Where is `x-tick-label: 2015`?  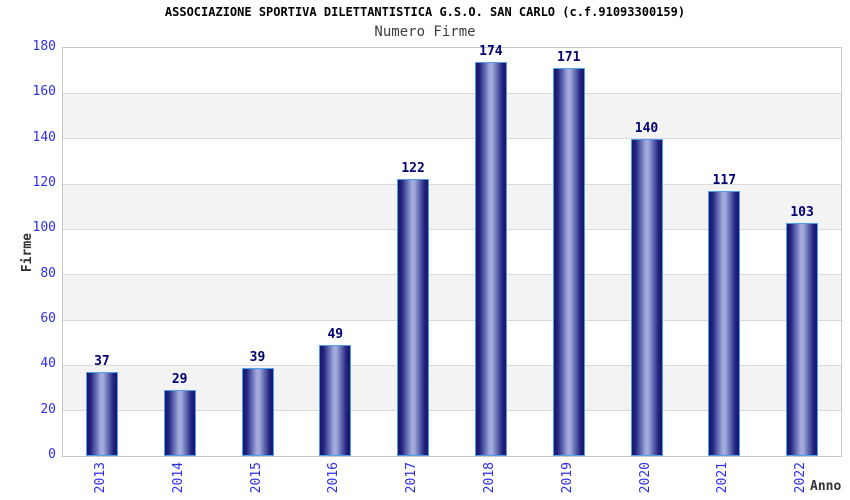
x-tick-label: 2015 is located at coordinates (256, 478).